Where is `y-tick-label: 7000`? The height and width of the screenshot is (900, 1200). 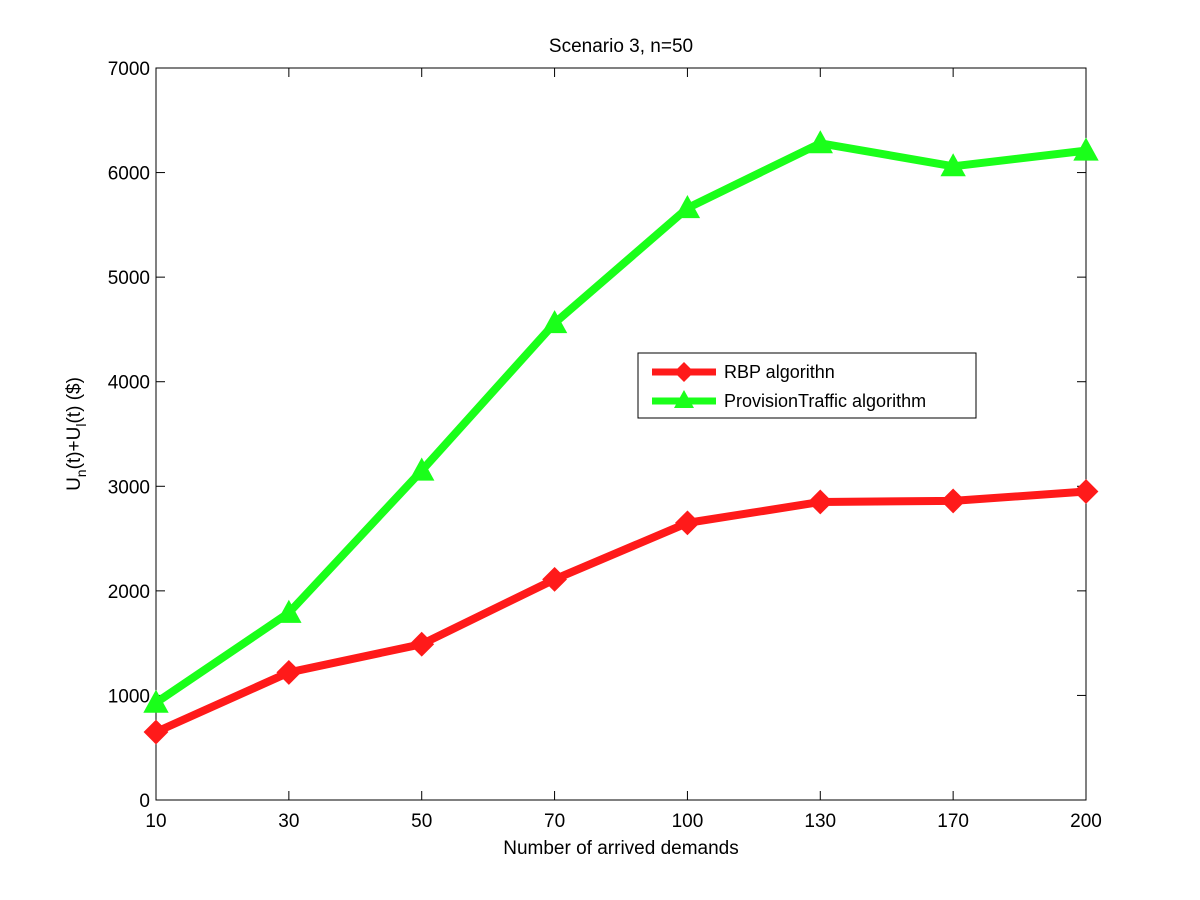 y-tick-label: 7000 is located at coordinates (129, 69).